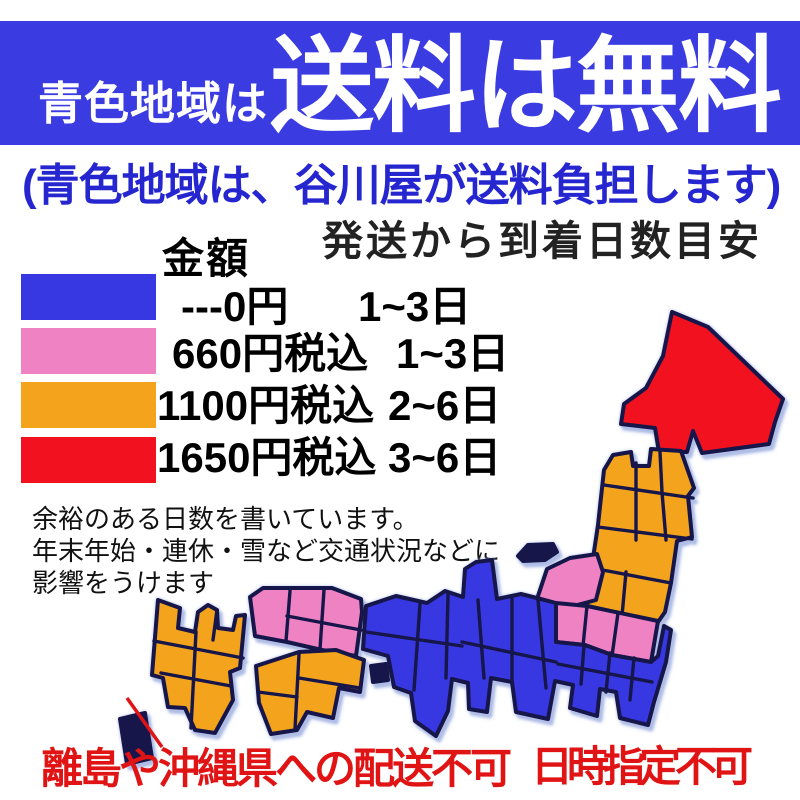 This screenshot has height=800, width=800. What do you see at coordinates (88, 351) in the screenshot?
I see `legend-swatch-pink` at bounding box center [88, 351].